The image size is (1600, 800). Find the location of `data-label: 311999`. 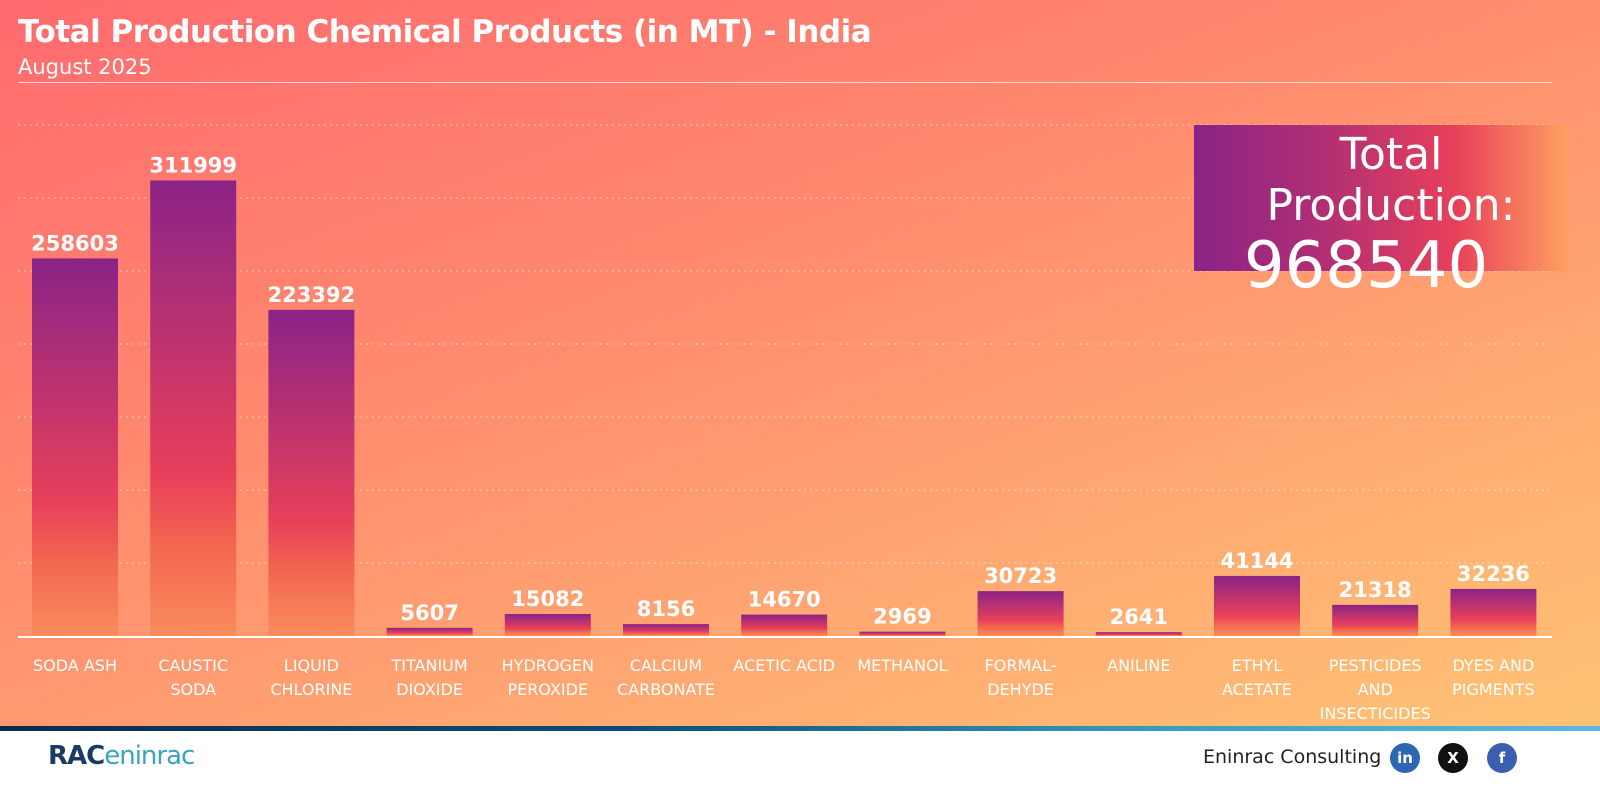

data-label: 311999 is located at coordinates (193, 165).